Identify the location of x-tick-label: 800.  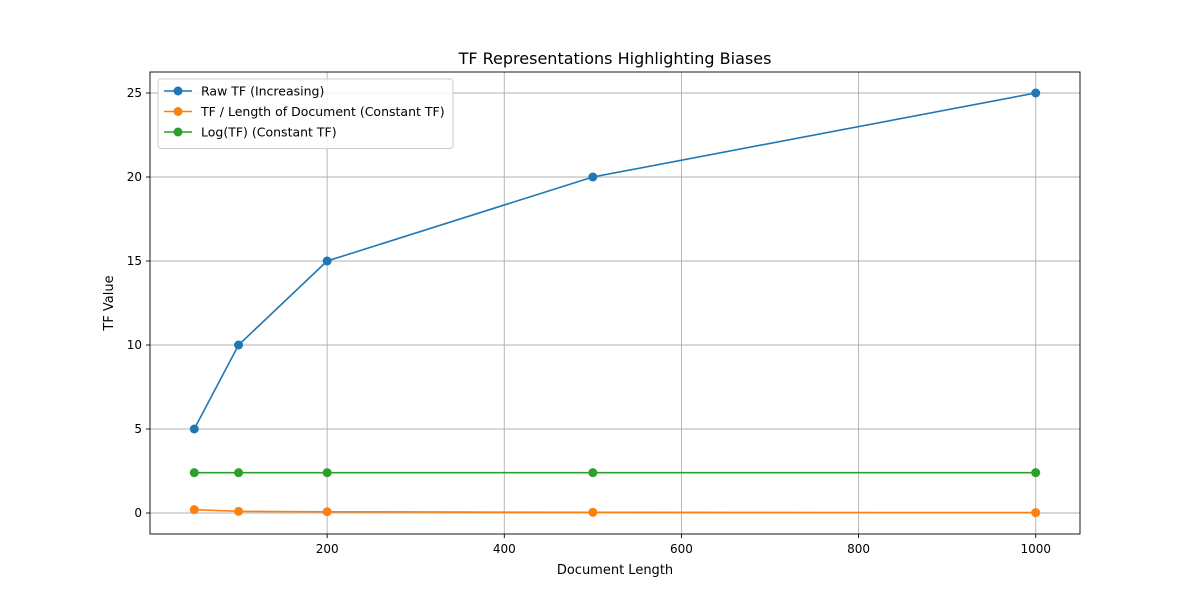
(858, 549).